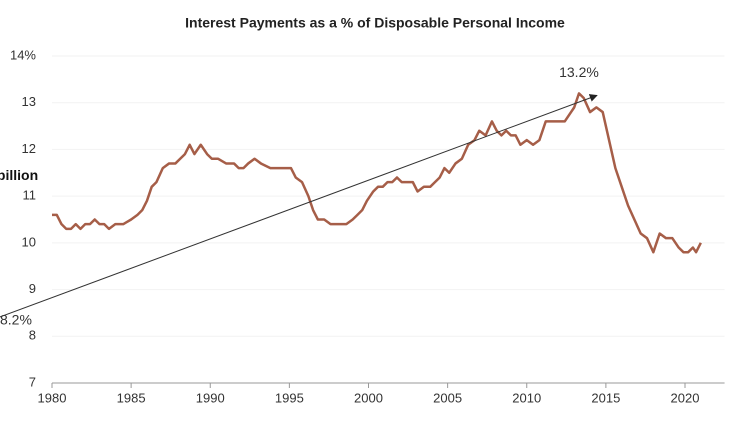 The height and width of the screenshot is (427, 750). I want to click on x-tick-label: 2020, so click(685, 397).